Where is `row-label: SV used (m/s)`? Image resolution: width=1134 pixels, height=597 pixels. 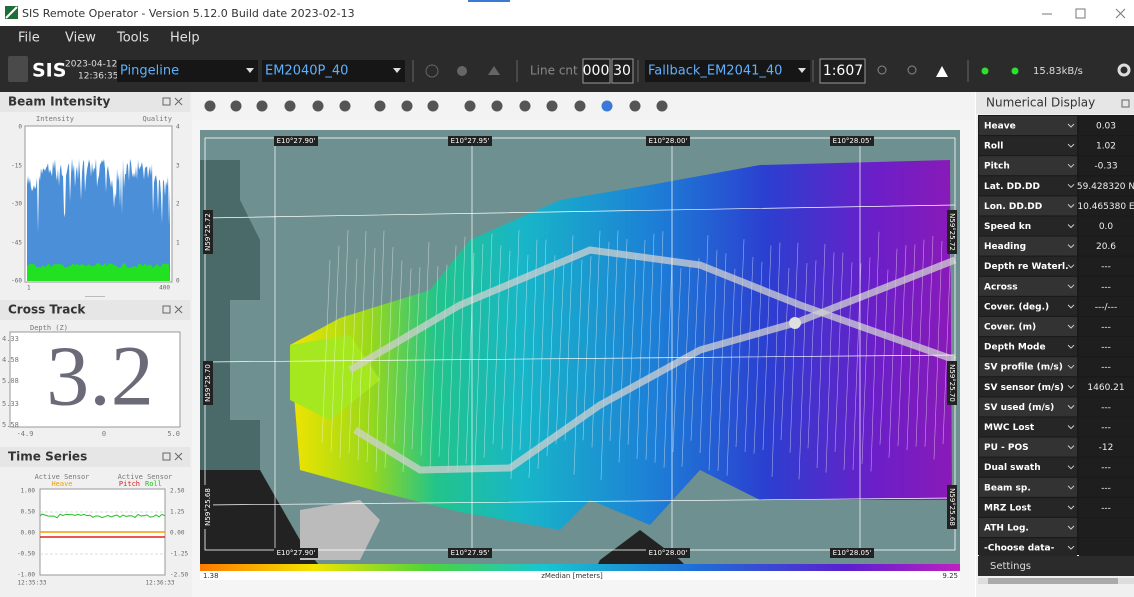 row-label: SV used (m/s) is located at coordinates (1019, 408).